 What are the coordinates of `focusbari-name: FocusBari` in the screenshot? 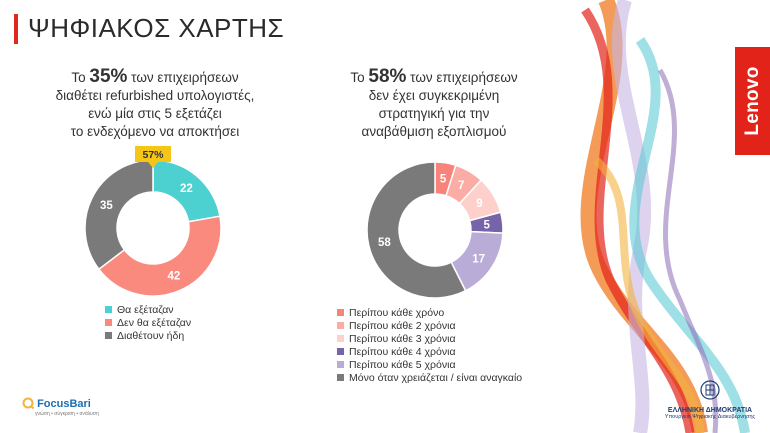 It's located at (64, 404).